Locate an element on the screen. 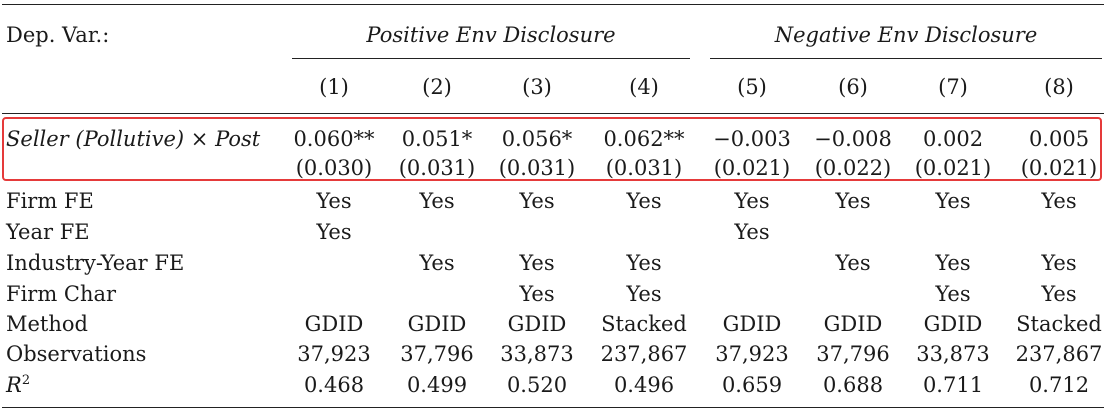 Image resolution: width=1108 pixels, height=416 pixels. column-number: (2) is located at coordinates (437, 87).